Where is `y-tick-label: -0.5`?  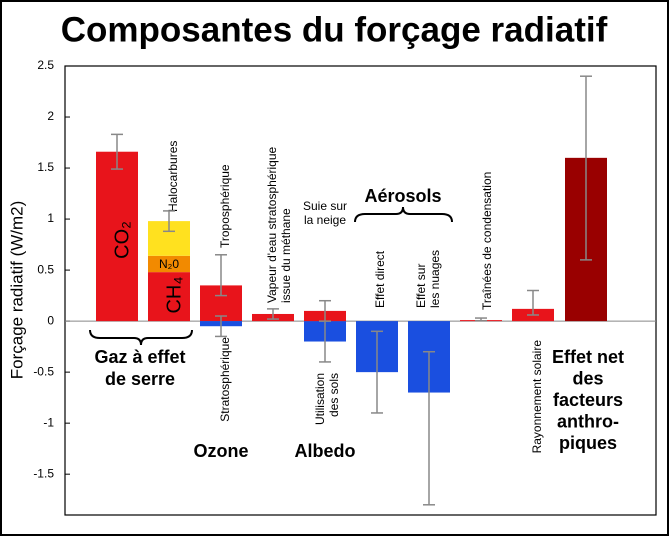
y-tick-label: -0.5 is located at coordinates (43, 371).